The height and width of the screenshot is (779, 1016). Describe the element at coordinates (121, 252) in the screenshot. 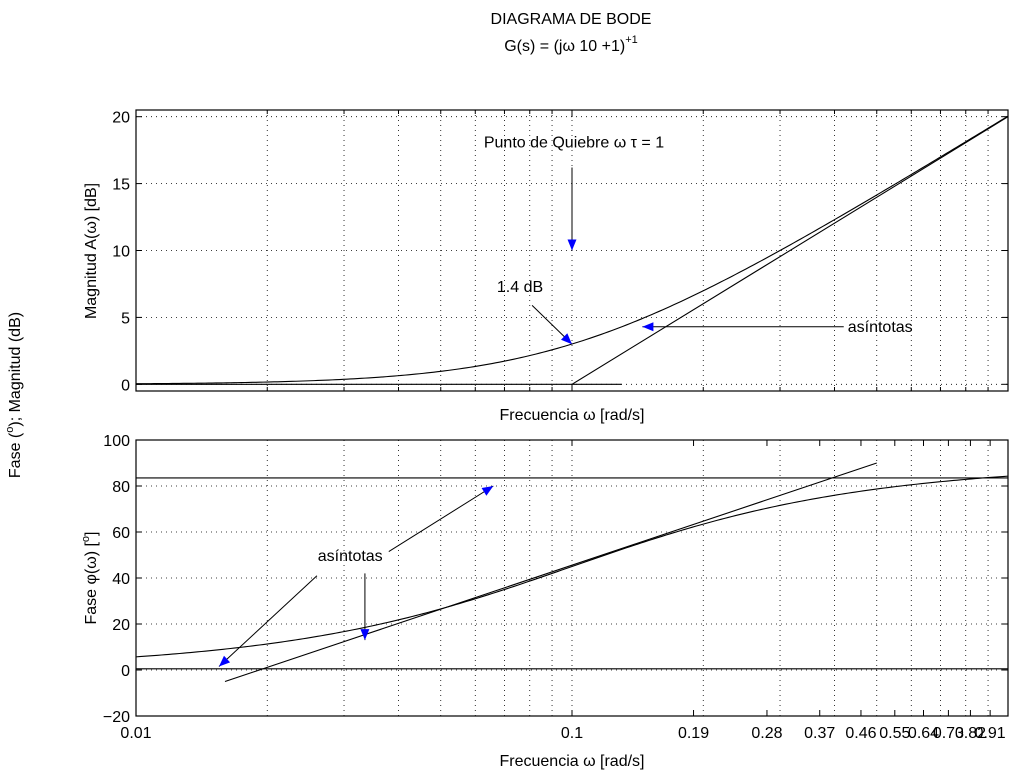

I see `magnitude-y-tick-label: 10` at that location.